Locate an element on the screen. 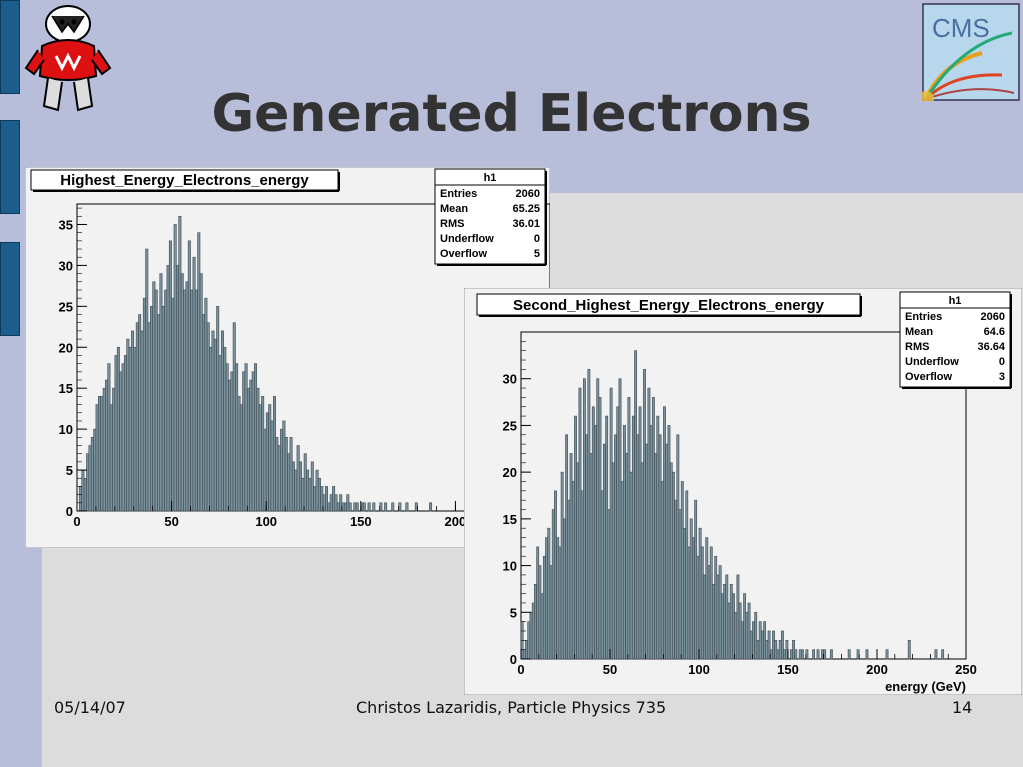 The width and height of the screenshot is (1023, 767). y-tick-label: 15 is located at coordinates (510, 519).